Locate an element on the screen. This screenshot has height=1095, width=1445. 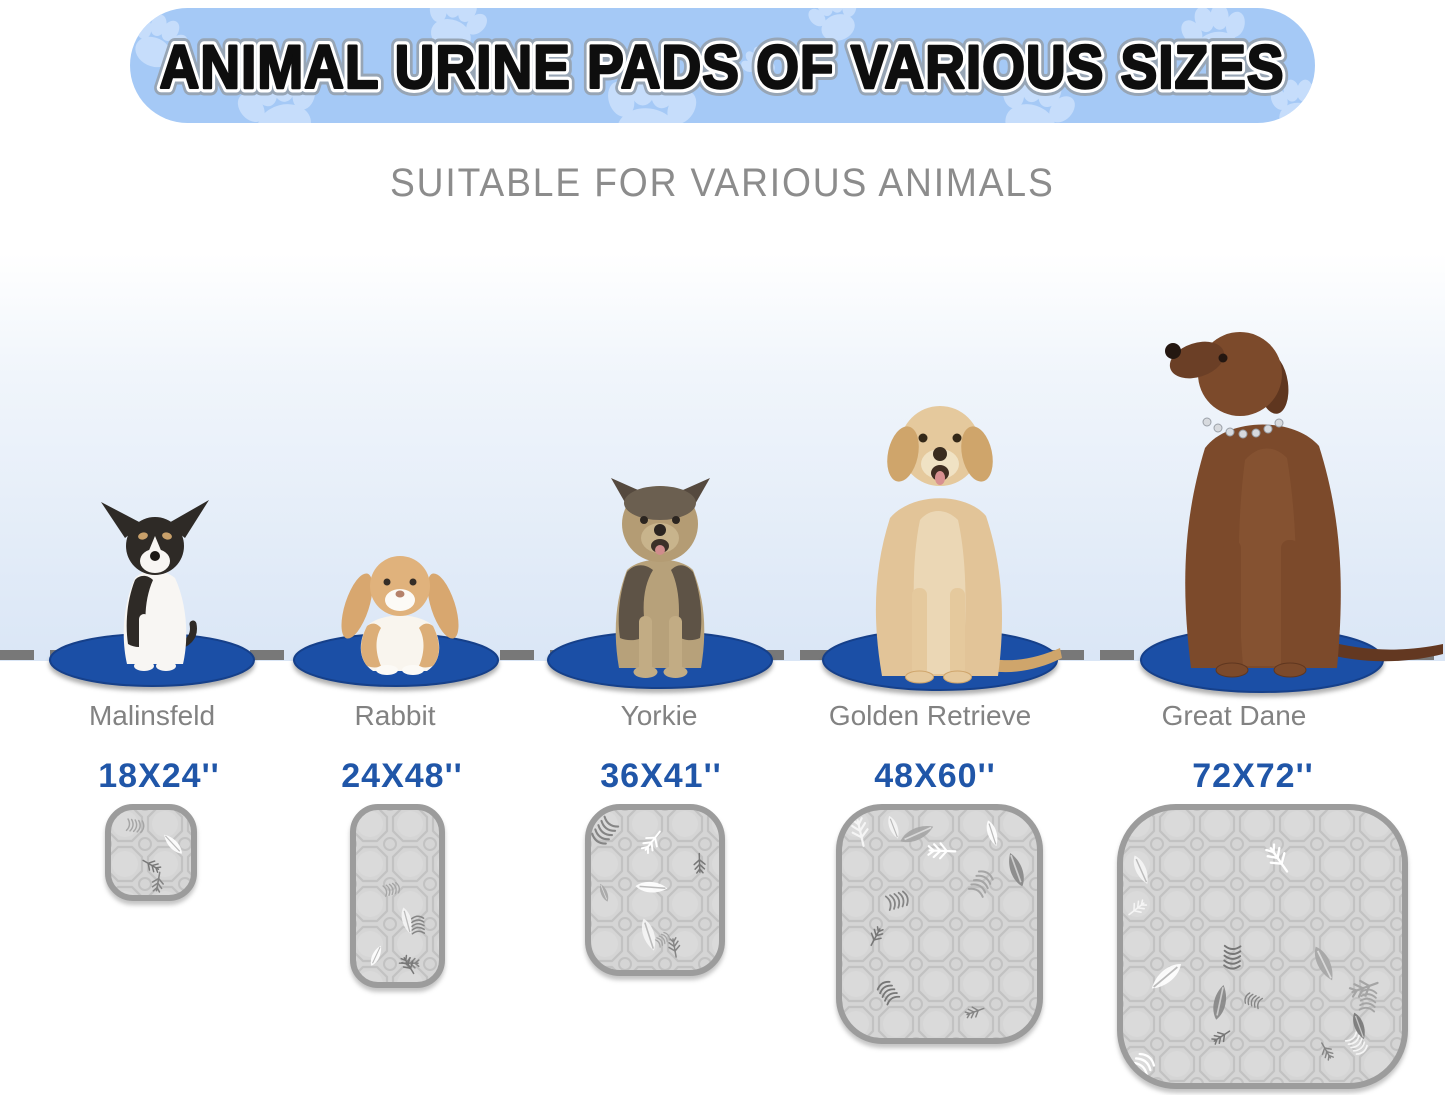
chihuahua-photo is located at coordinates (155, 585).